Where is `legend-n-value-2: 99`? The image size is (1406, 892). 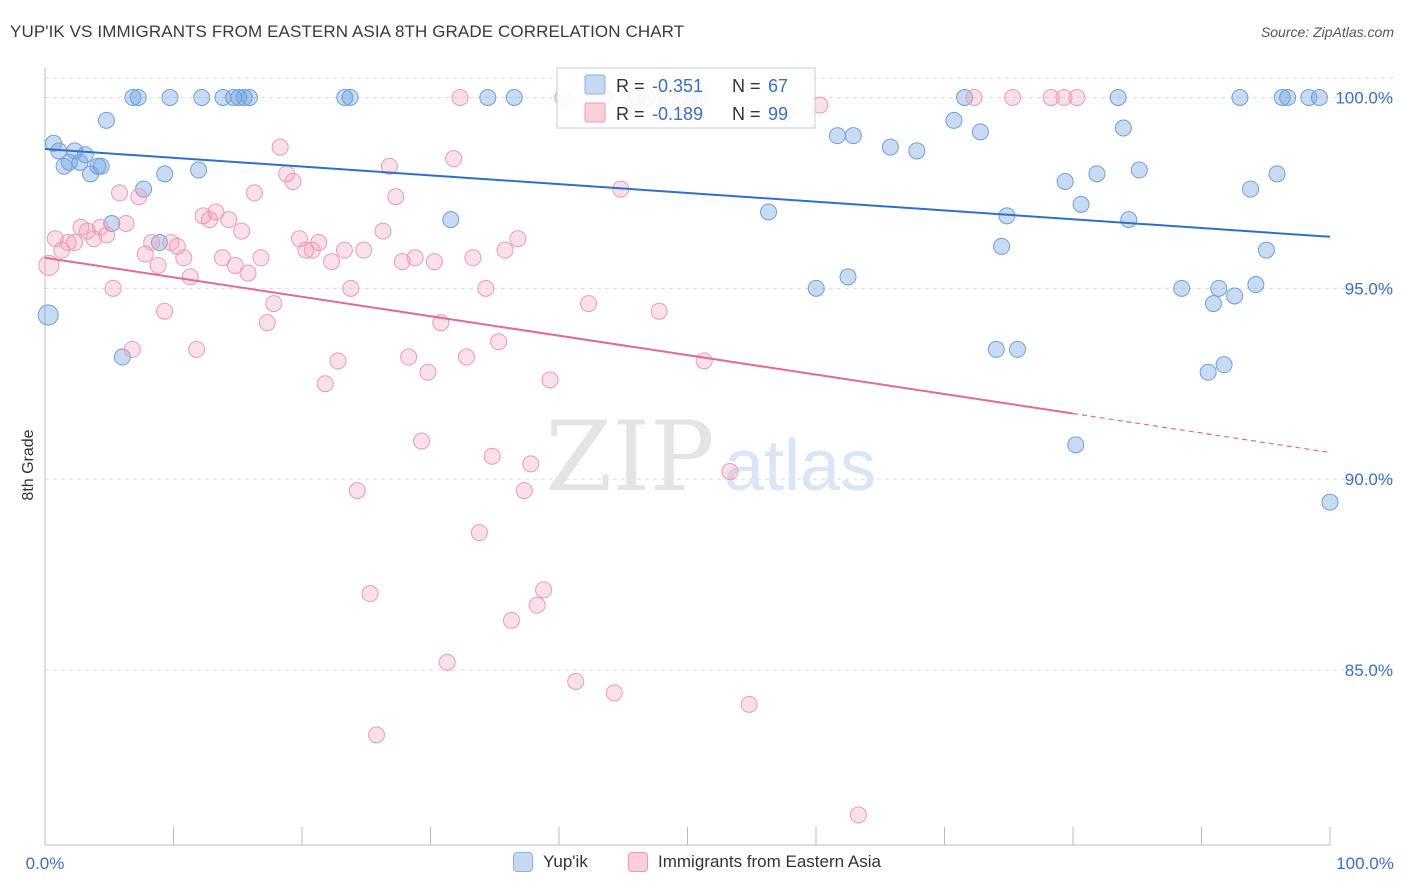
legend-n-value-2: 99 is located at coordinates (778, 114).